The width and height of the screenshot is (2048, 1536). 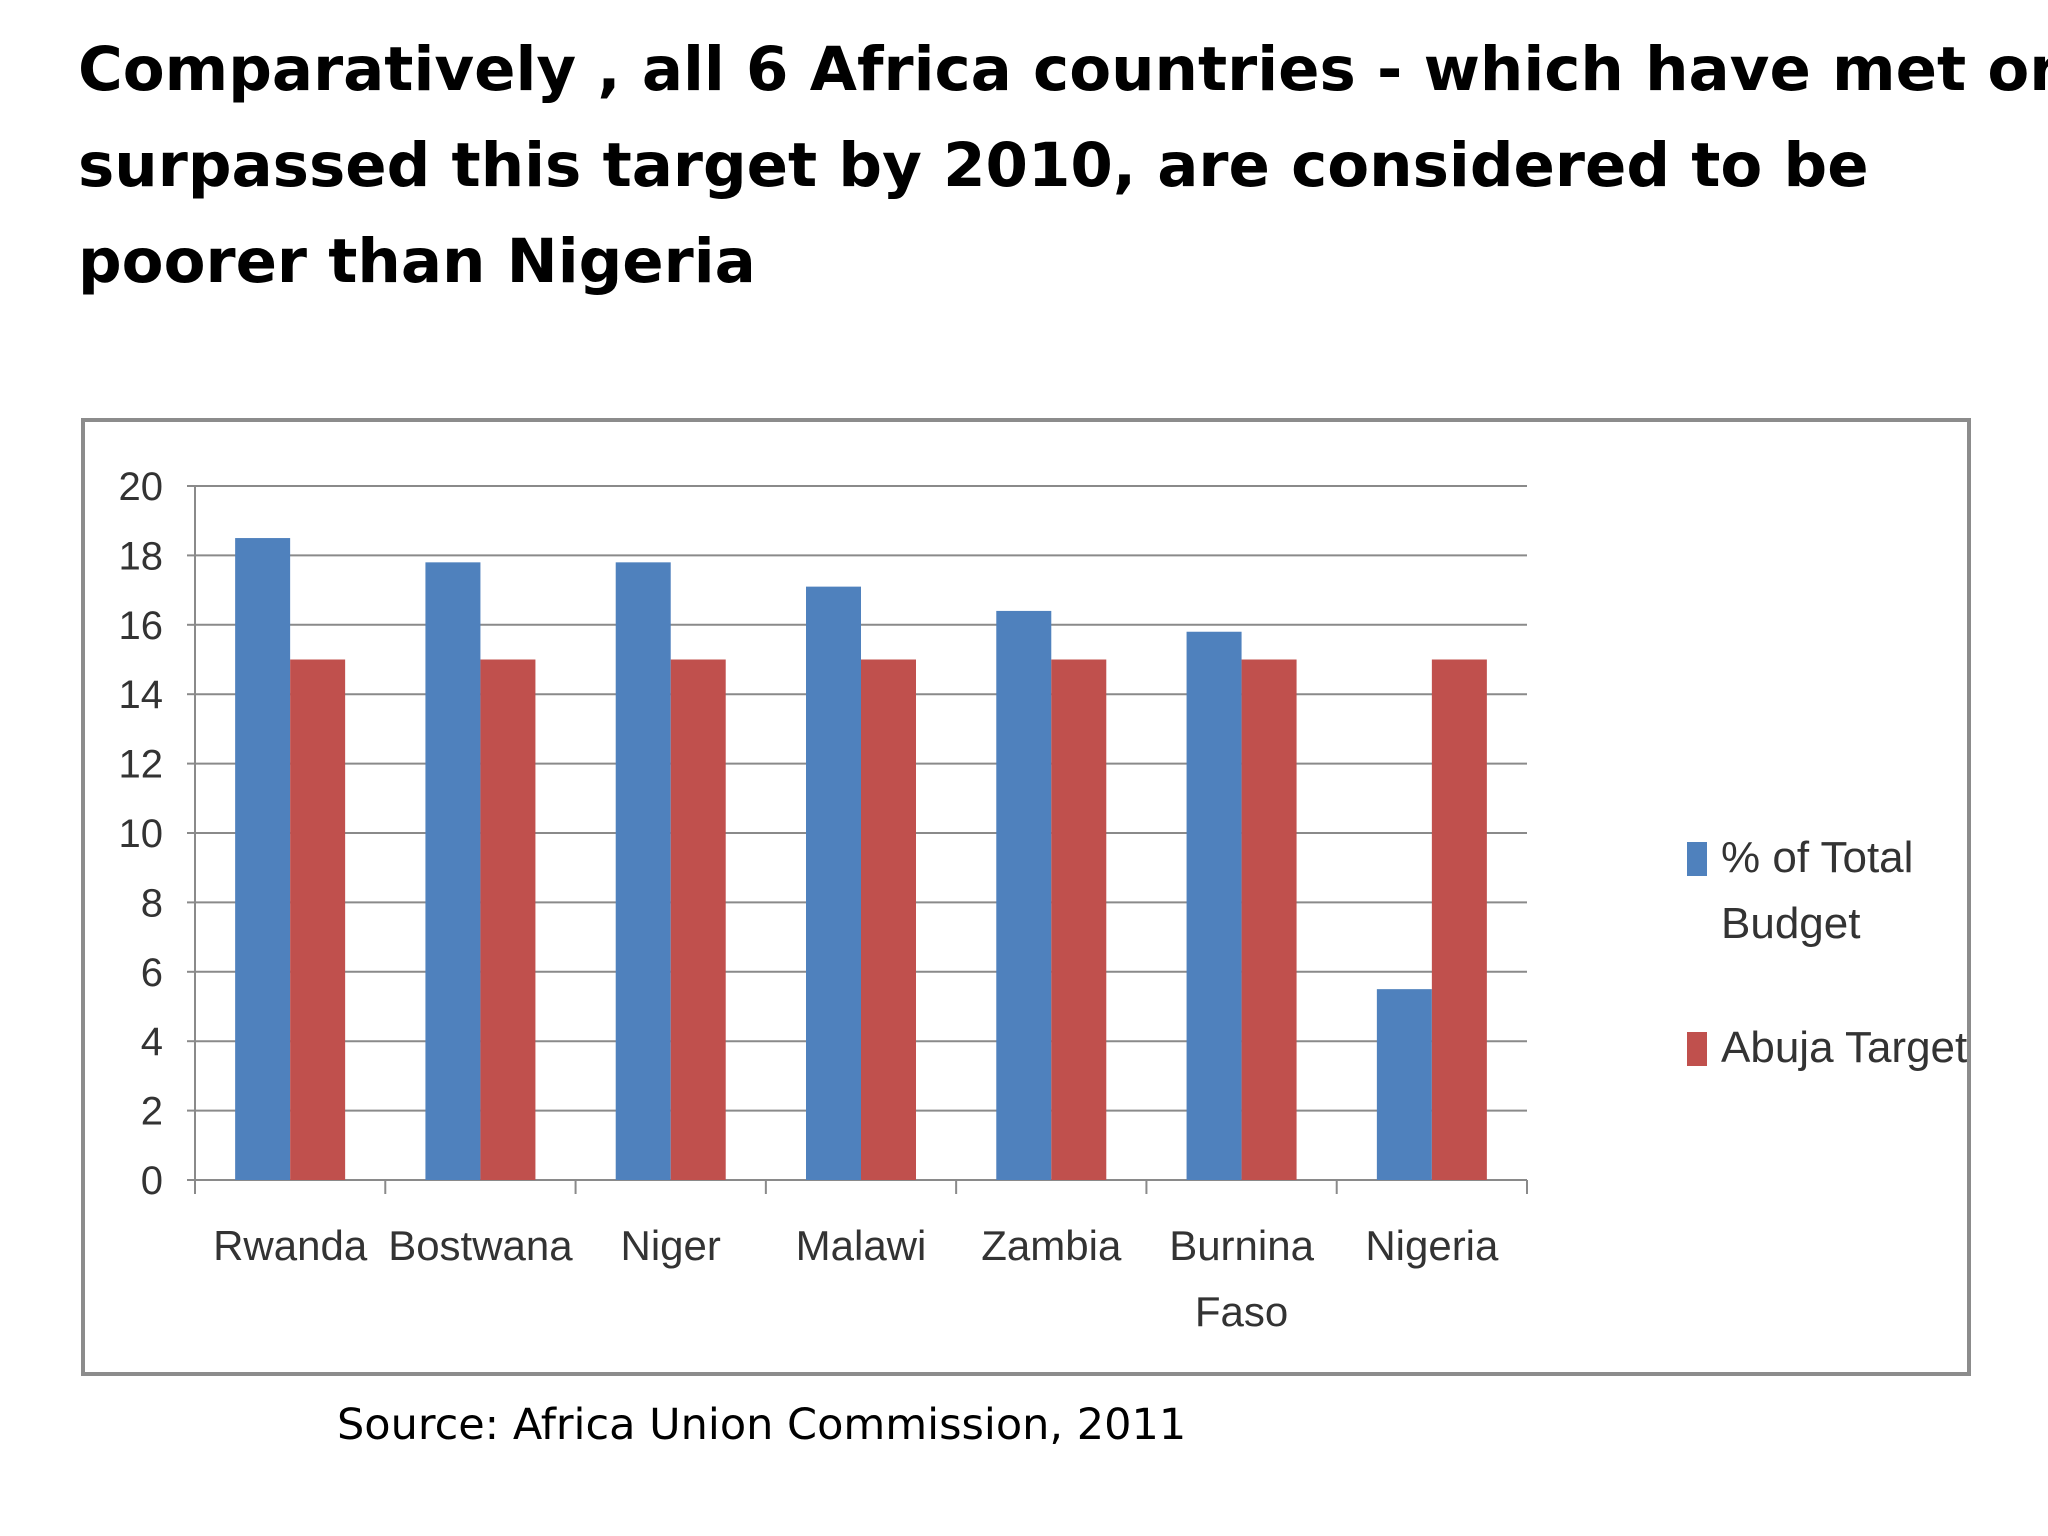 I want to click on category-label: Rwanda, so click(x=290, y=1245).